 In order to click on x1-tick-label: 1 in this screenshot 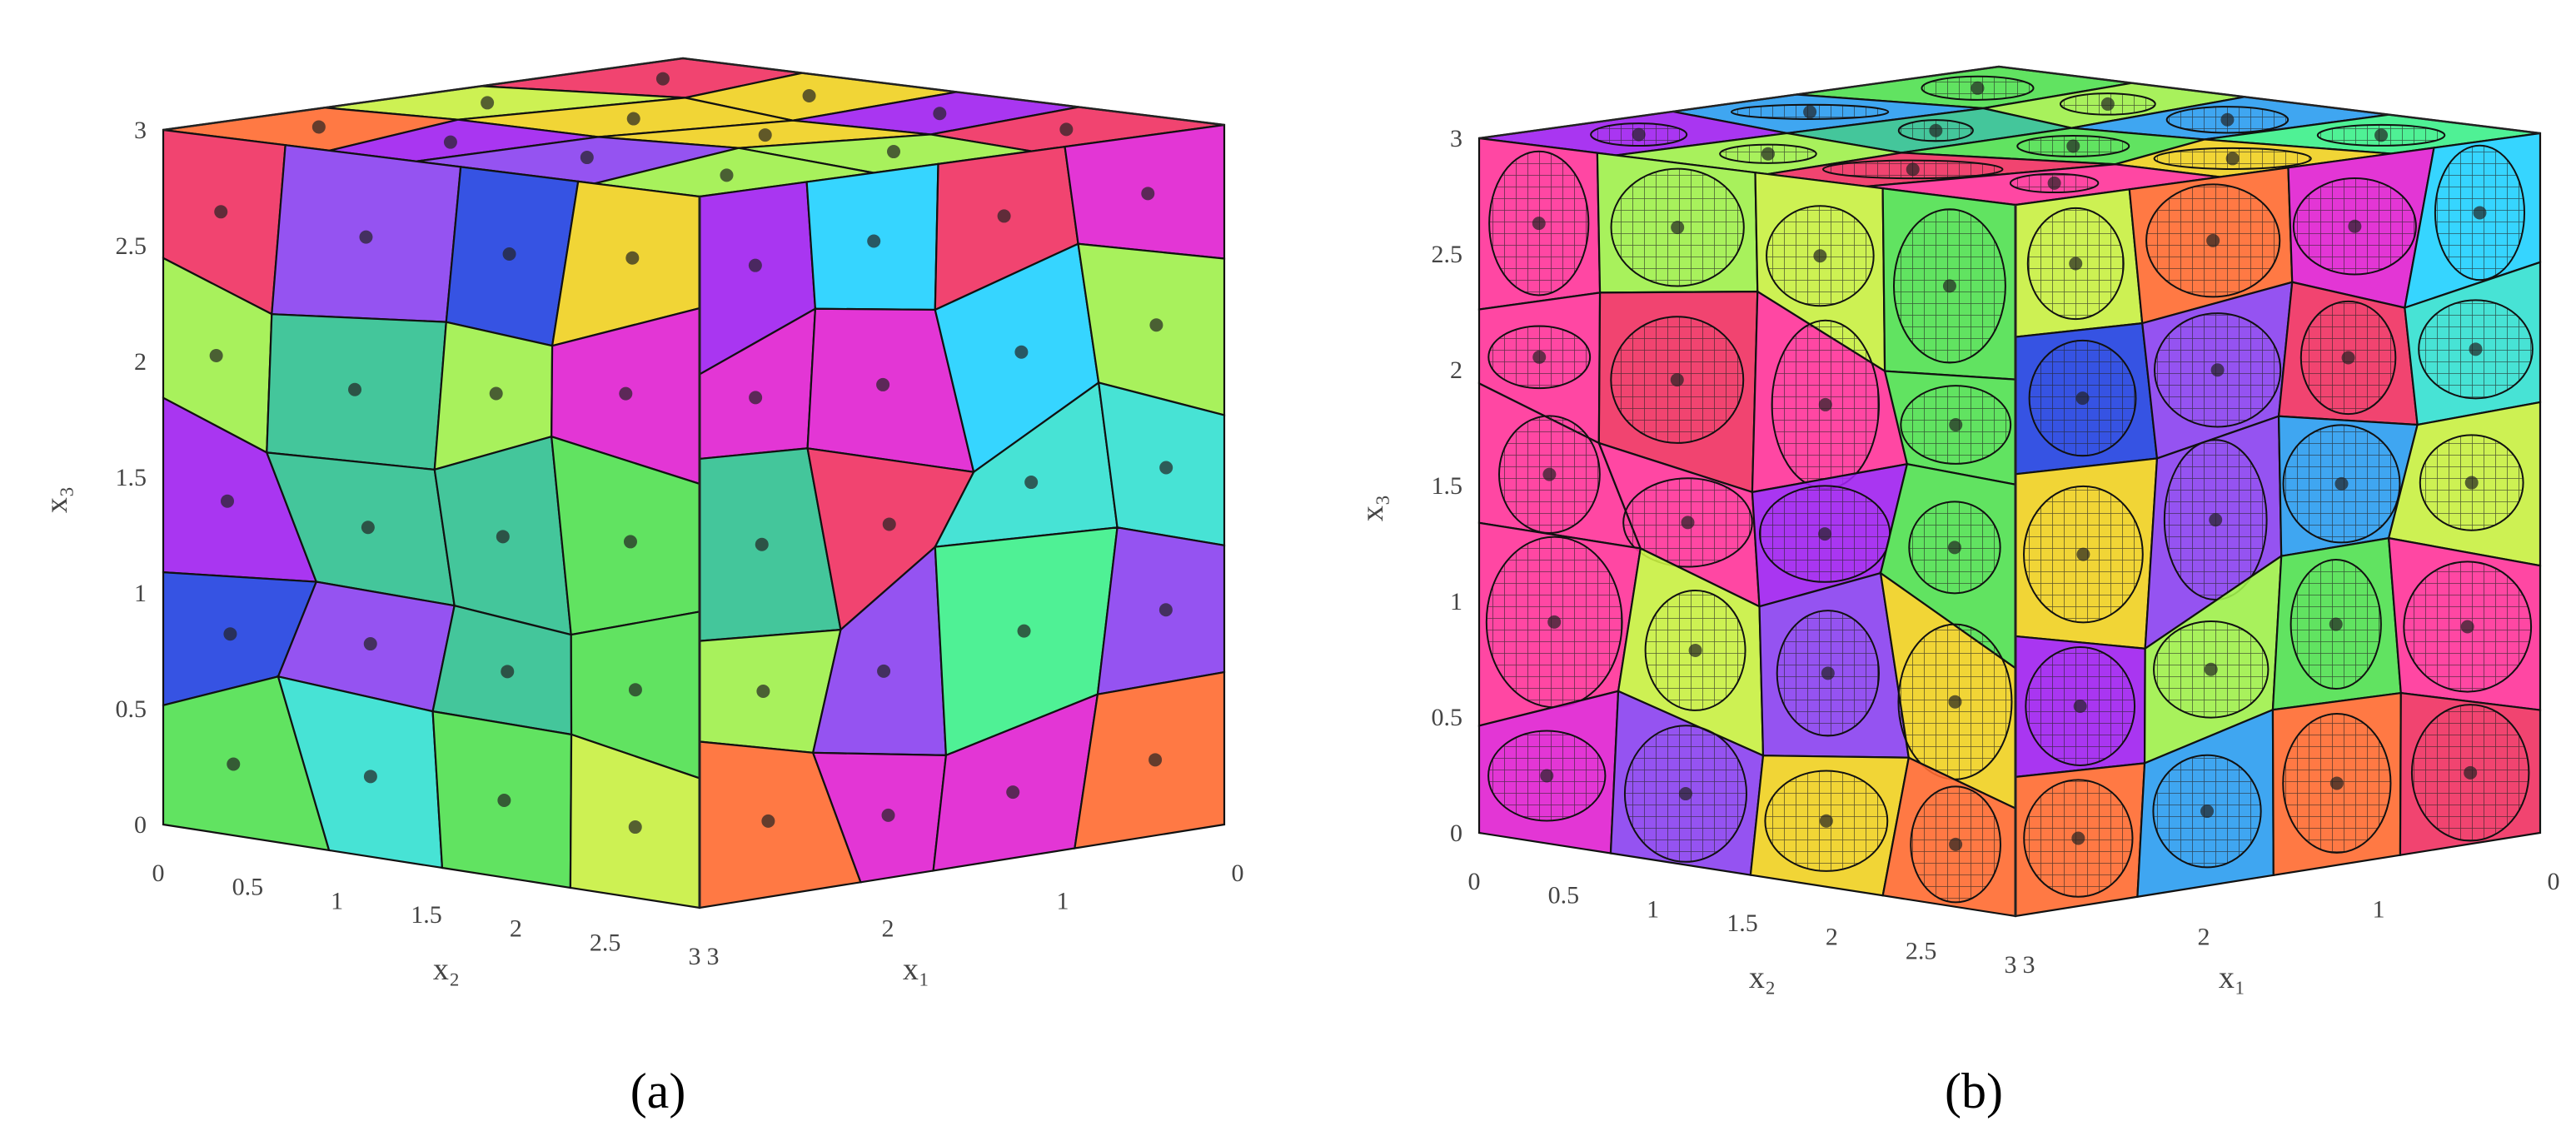, I will do `click(1063, 900)`.